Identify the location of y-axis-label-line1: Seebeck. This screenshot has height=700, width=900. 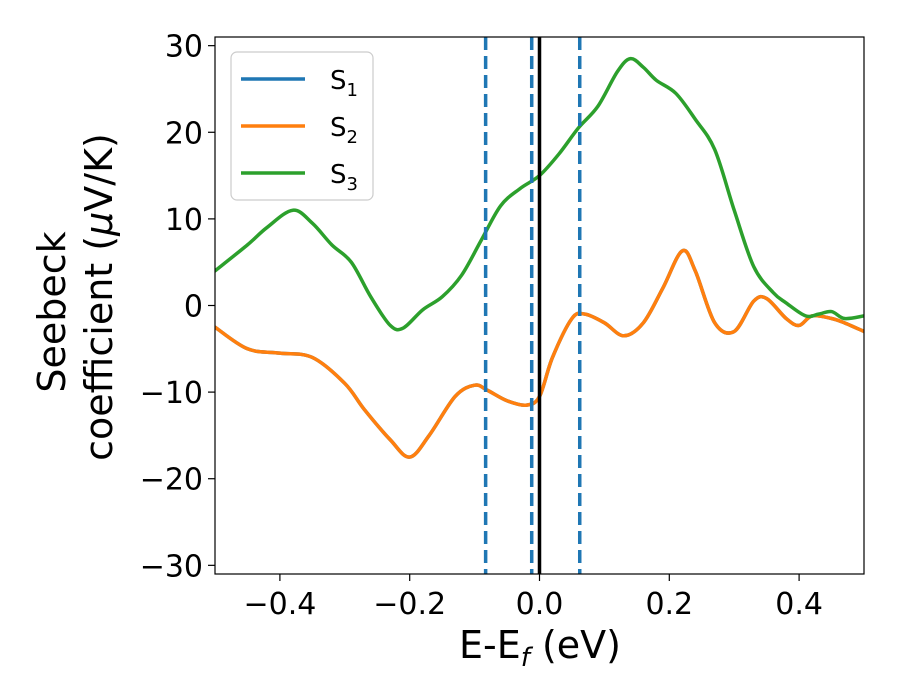
(52, 311).